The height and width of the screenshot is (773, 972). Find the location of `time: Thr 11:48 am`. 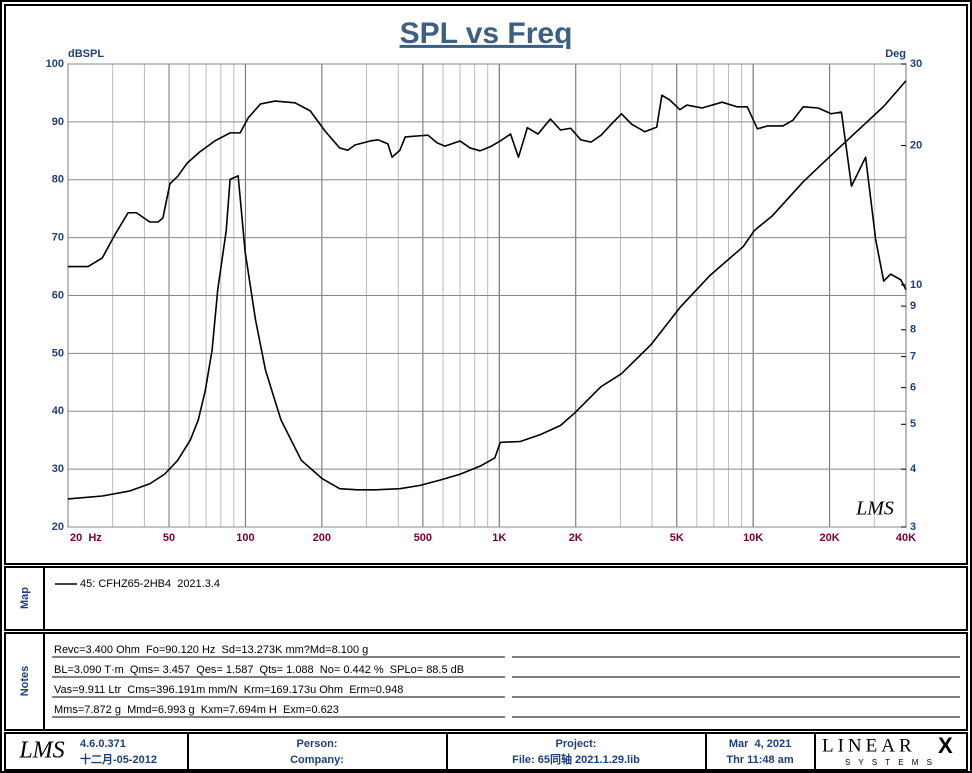

time: Thr 11:48 am is located at coordinates (759, 760).